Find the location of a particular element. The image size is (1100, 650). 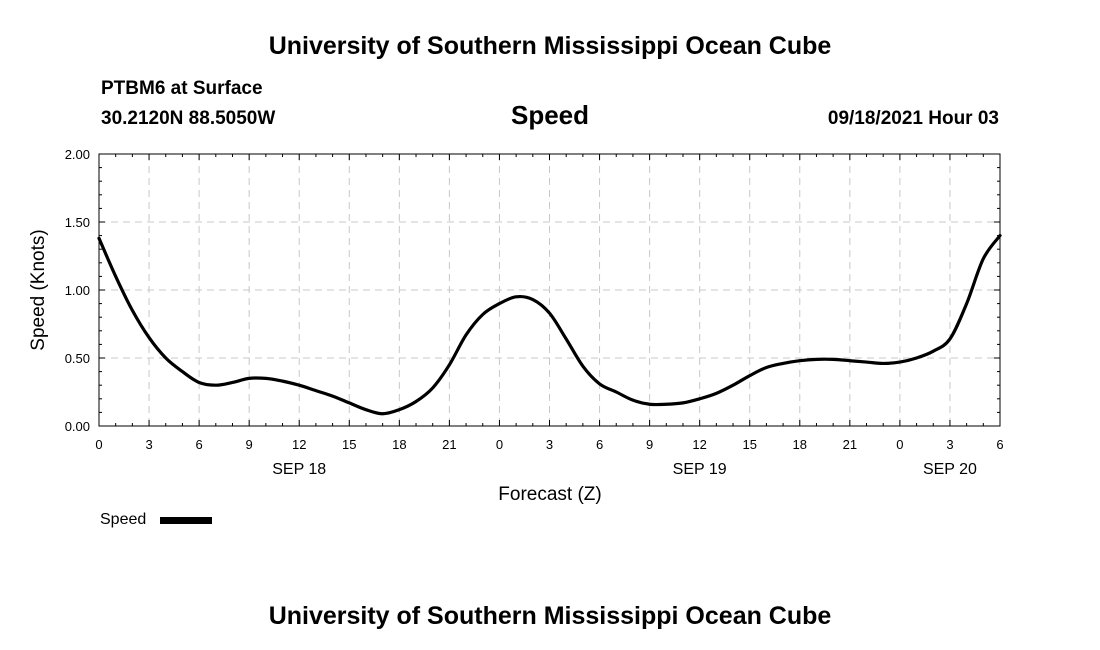

coordinates-label: 30.2120N 88.5050W is located at coordinates (188, 118).